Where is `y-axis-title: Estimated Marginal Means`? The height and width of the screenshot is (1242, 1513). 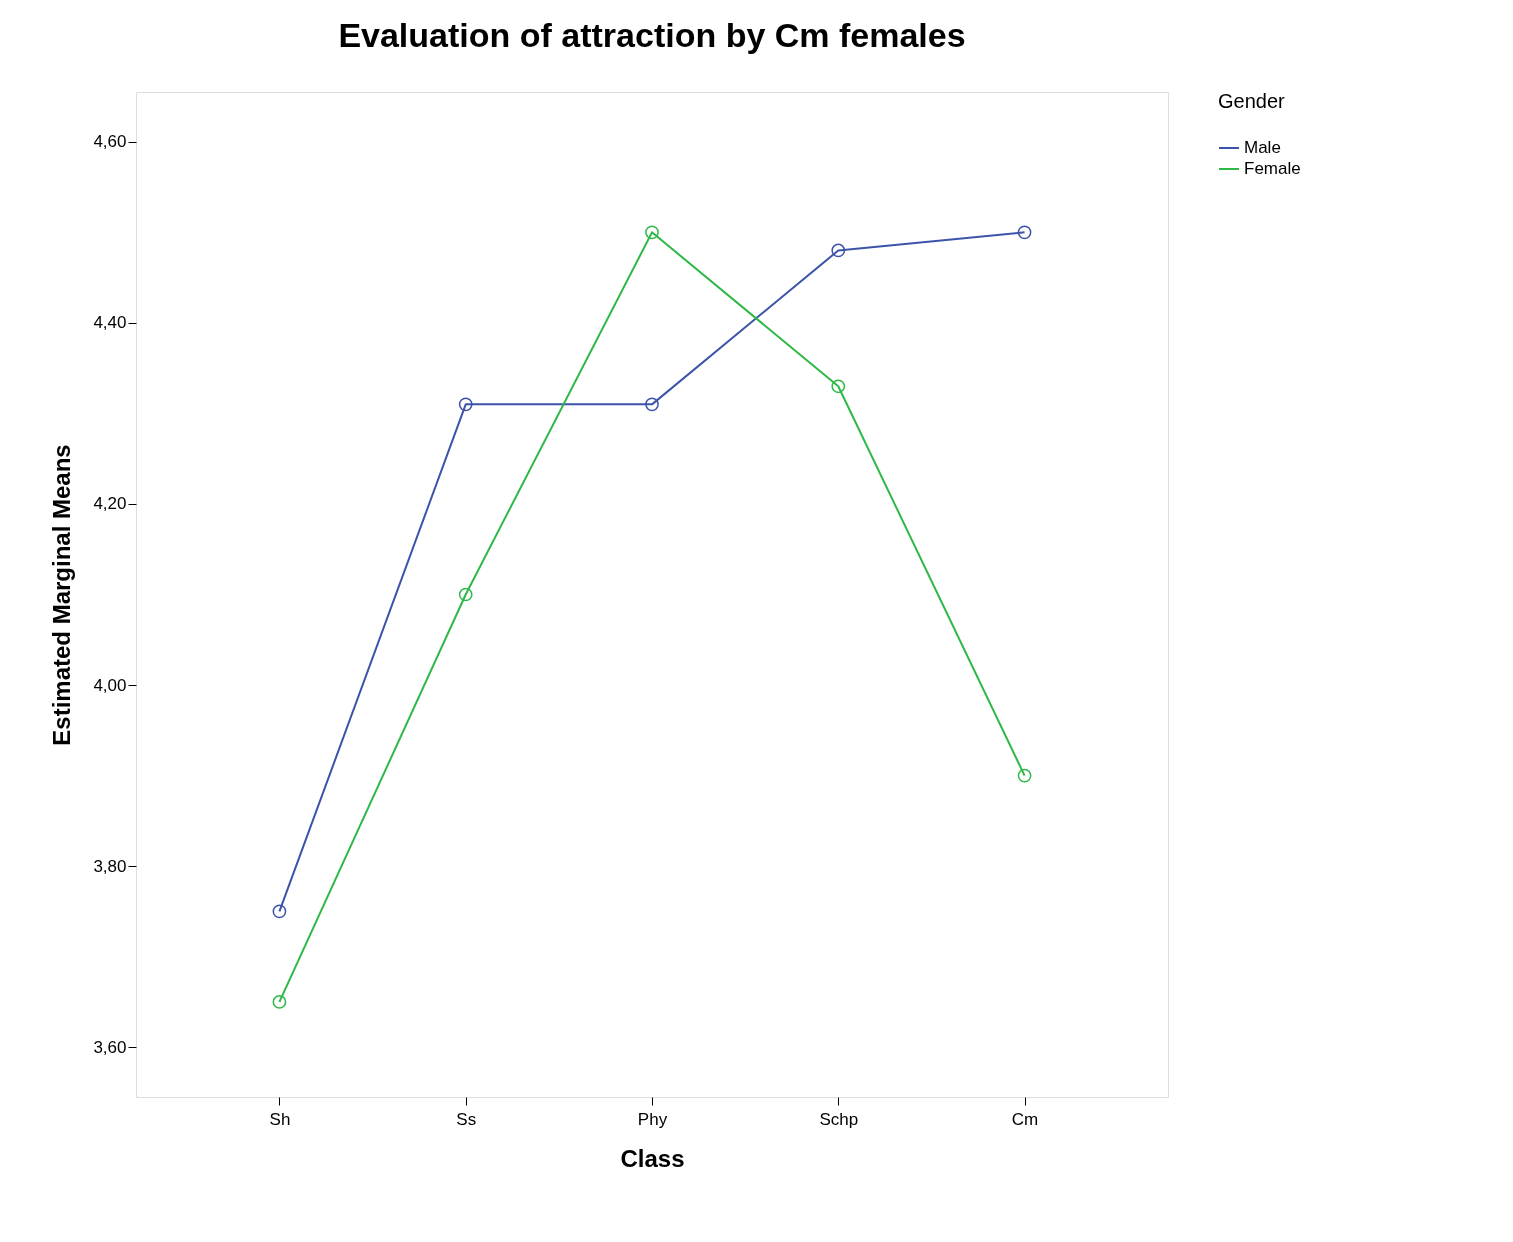 y-axis-title: Estimated Marginal Means is located at coordinates (62, 595).